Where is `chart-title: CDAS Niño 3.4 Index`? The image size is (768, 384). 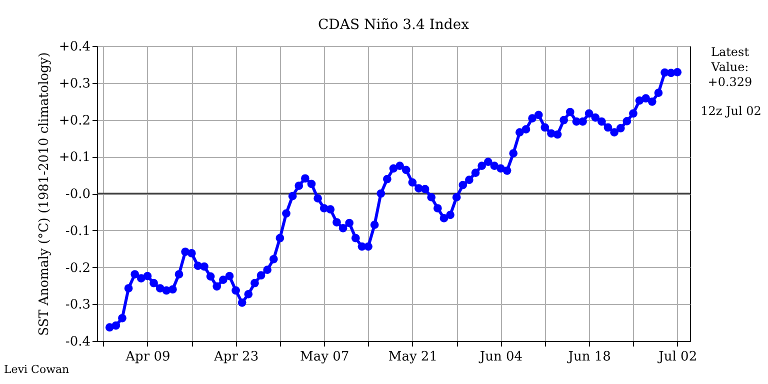
chart-title: CDAS Niño 3.4 Index is located at coordinates (394, 25).